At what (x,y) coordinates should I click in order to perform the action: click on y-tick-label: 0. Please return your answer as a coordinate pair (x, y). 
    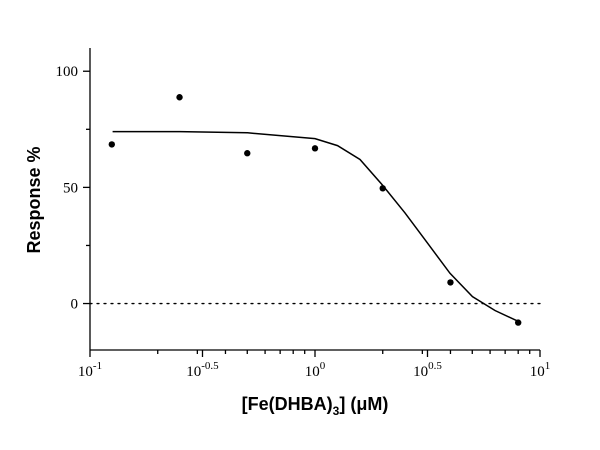
    Looking at the image, I should click on (75, 305).